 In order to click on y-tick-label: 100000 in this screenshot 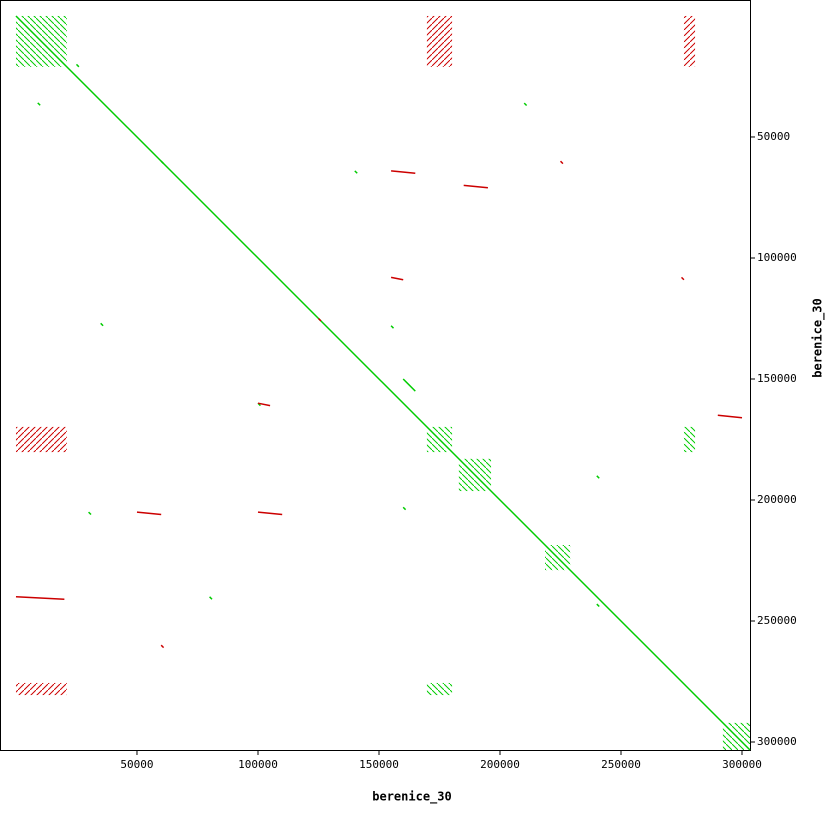, I will do `click(777, 257)`.